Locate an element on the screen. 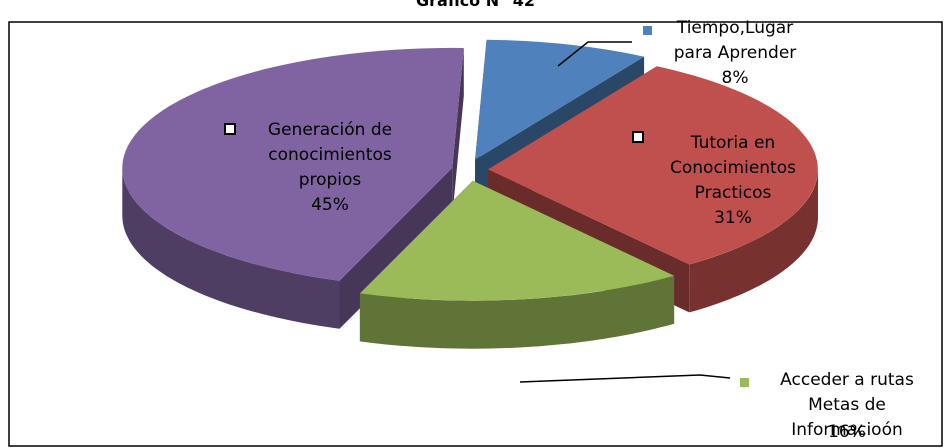 The height and width of the screenshot is (448, 951). slice-side is located at coordinates (458, 132).